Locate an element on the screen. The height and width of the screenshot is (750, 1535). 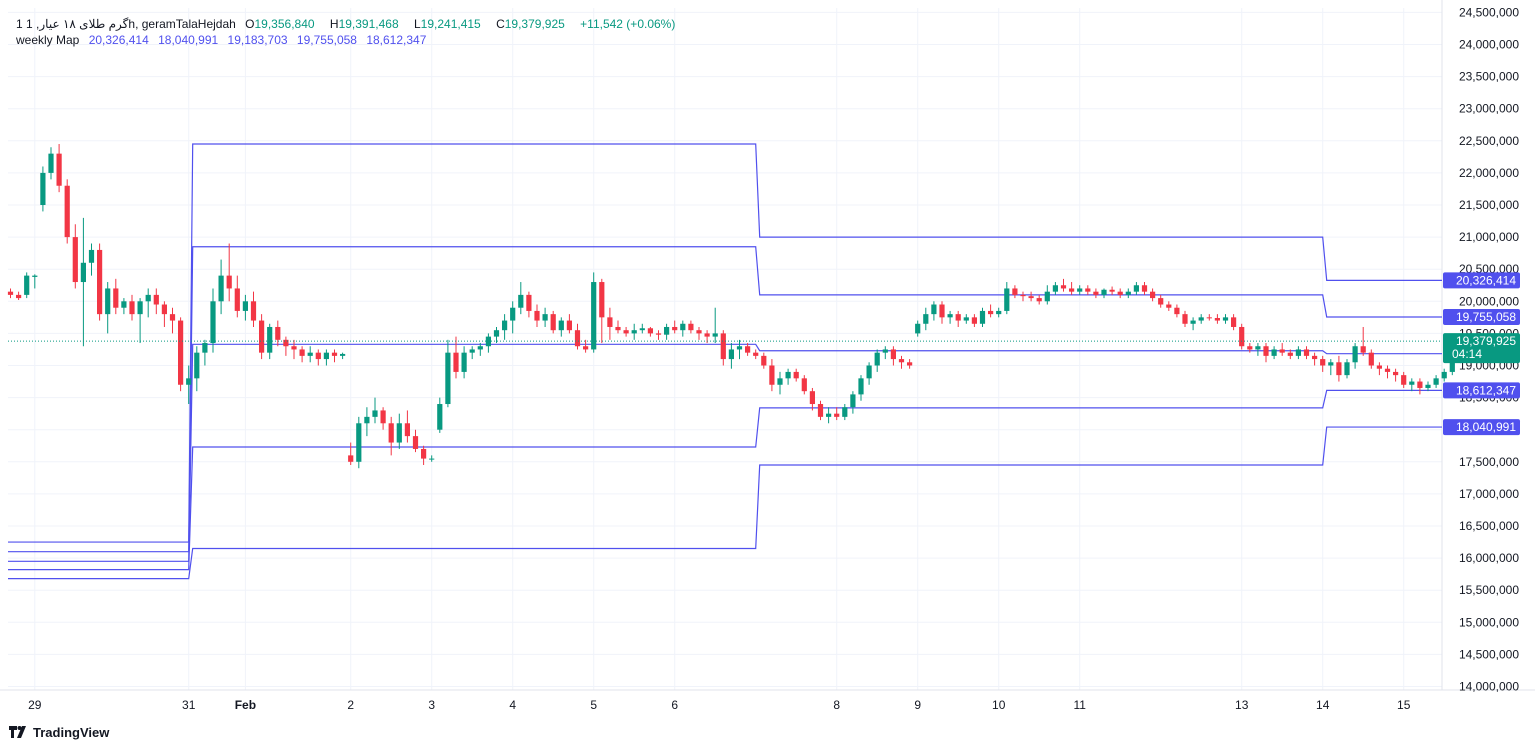
time-axis: 29 31 Feb 2 3 4 5 6 8 9 10 11 13 14 15 is located at coordinates (719, 705).